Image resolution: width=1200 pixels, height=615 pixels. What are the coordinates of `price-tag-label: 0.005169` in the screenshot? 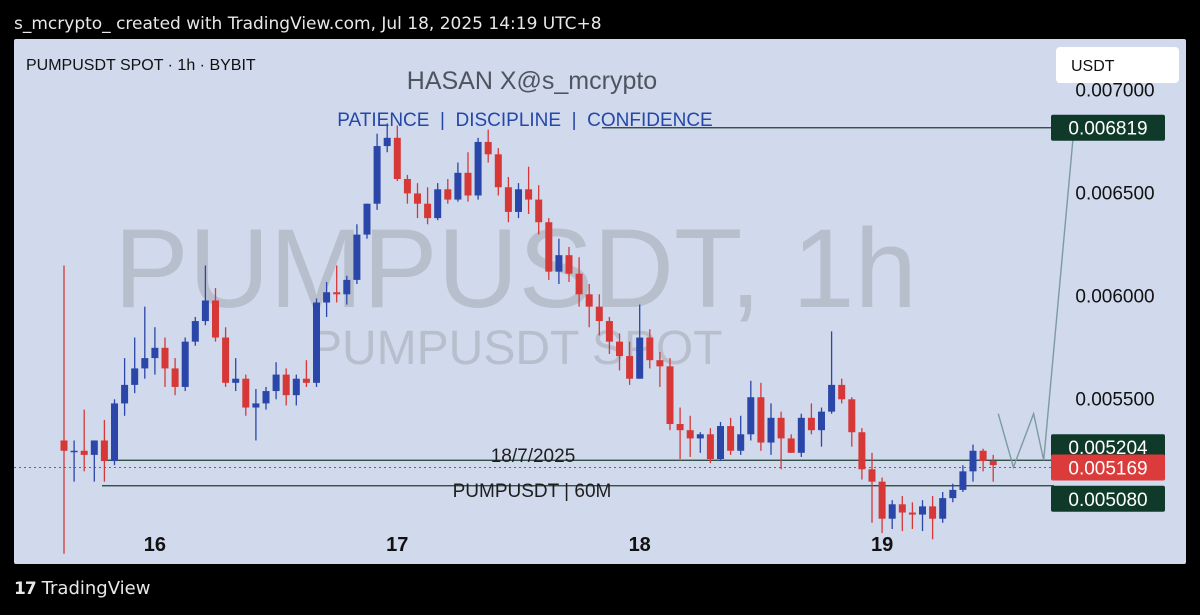 It's located at (1107, 468).